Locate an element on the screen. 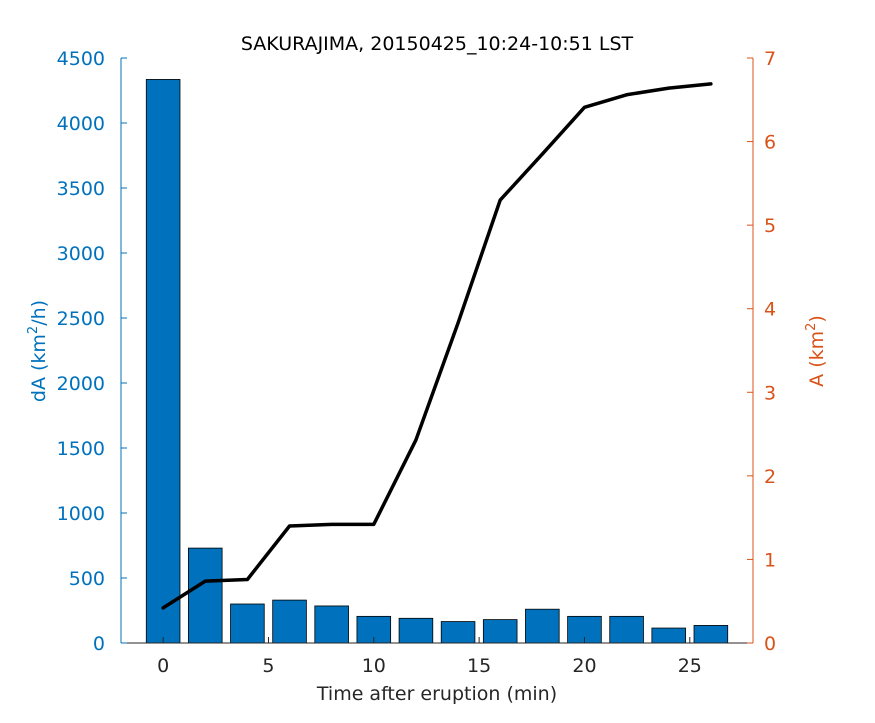  left-axis-label-prefix: dA (km is located at coordinates (39, 368).